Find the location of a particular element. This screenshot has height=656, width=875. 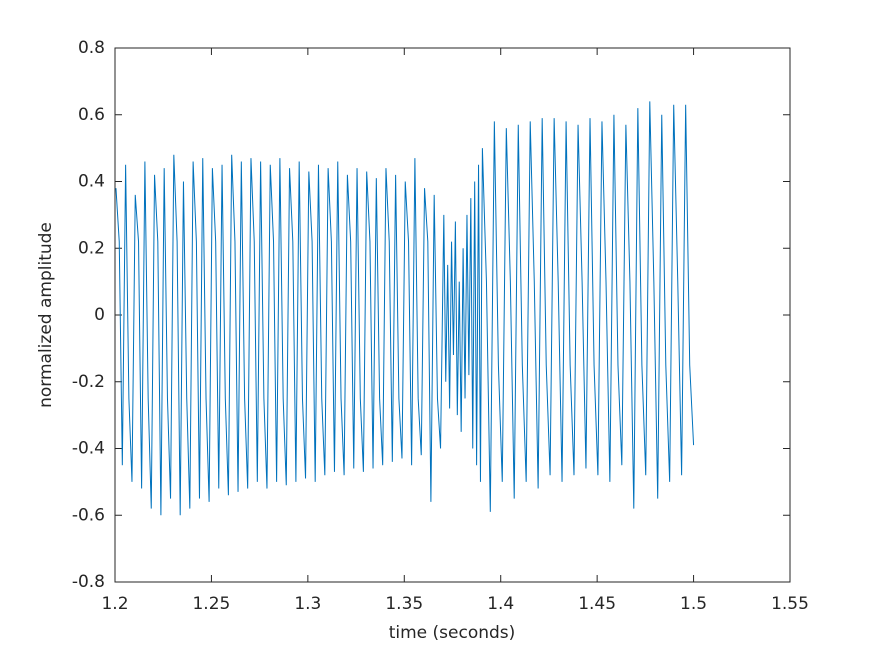

y-tick-label: -0.2 is located at coordinates (88, 382).